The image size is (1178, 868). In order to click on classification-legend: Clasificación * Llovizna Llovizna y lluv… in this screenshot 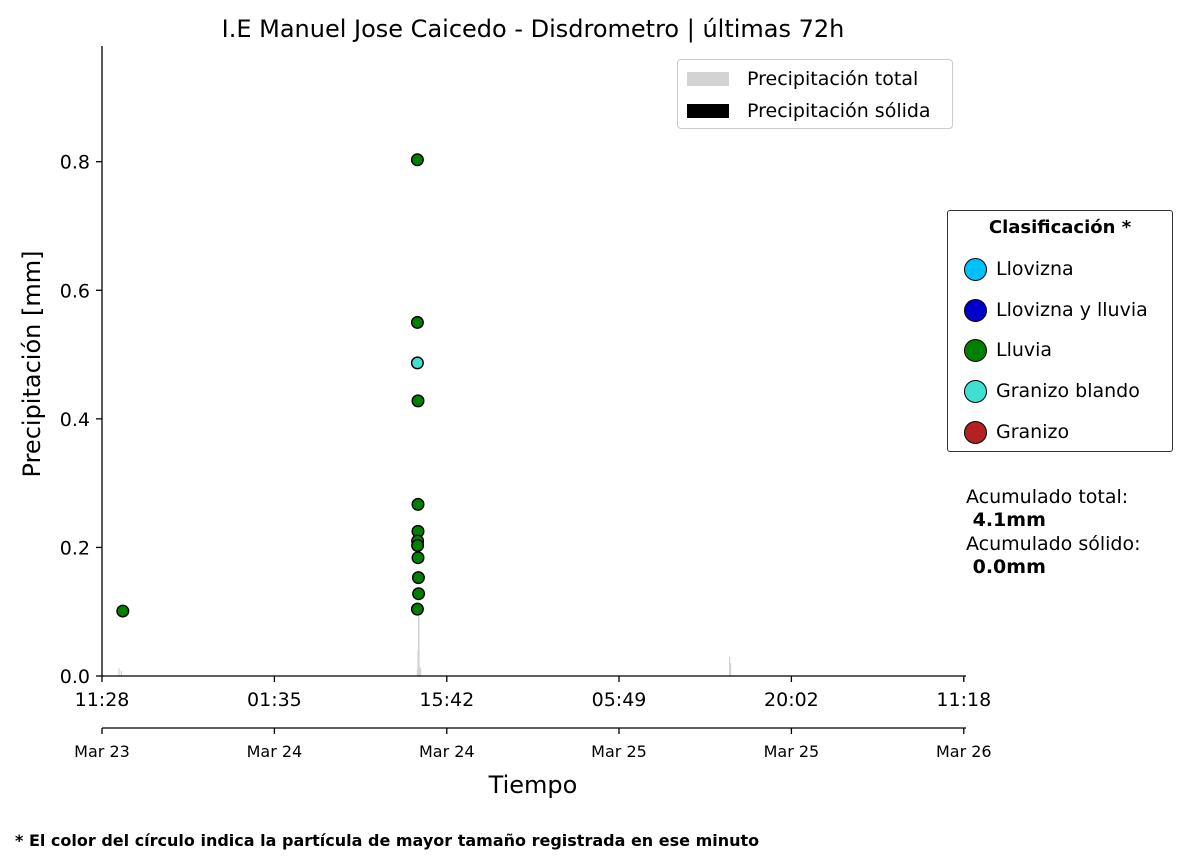, I will do `click(1060, 331)`.